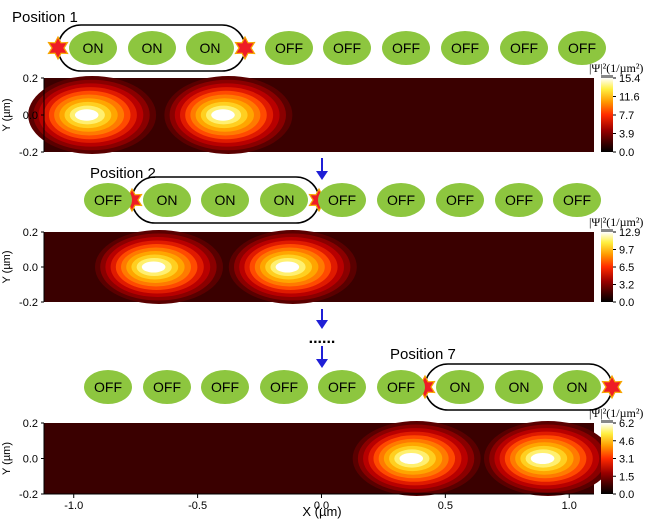 The image size is (658, 521). I want to click on colorbar-cap, so click(607, 230).